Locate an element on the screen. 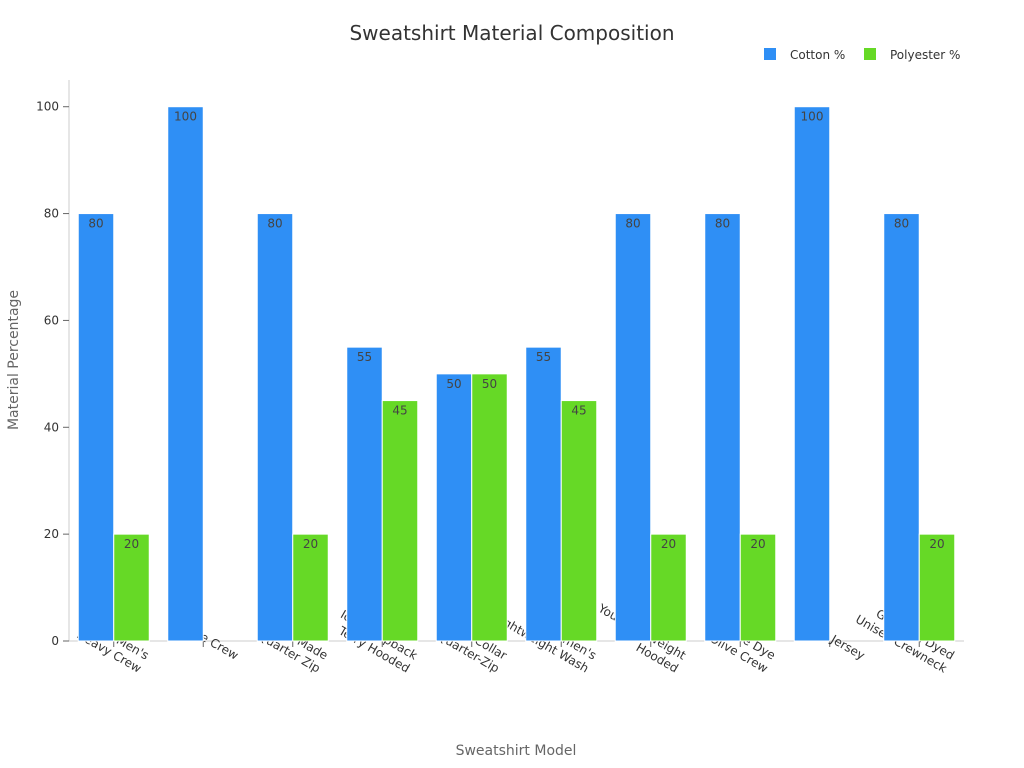 The height and width of the screenshot is (768, 1024). y-tick-label: 40 is located at coordinates (51, 427).